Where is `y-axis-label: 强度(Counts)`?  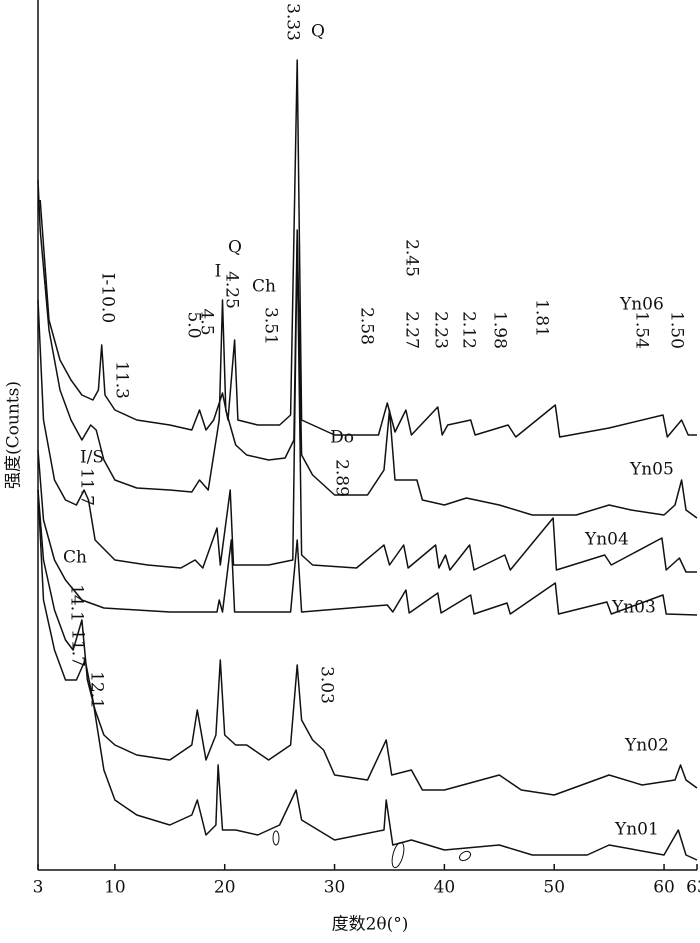 y-axis-label: 强度(Counts) is located at coordinates (14, 435).